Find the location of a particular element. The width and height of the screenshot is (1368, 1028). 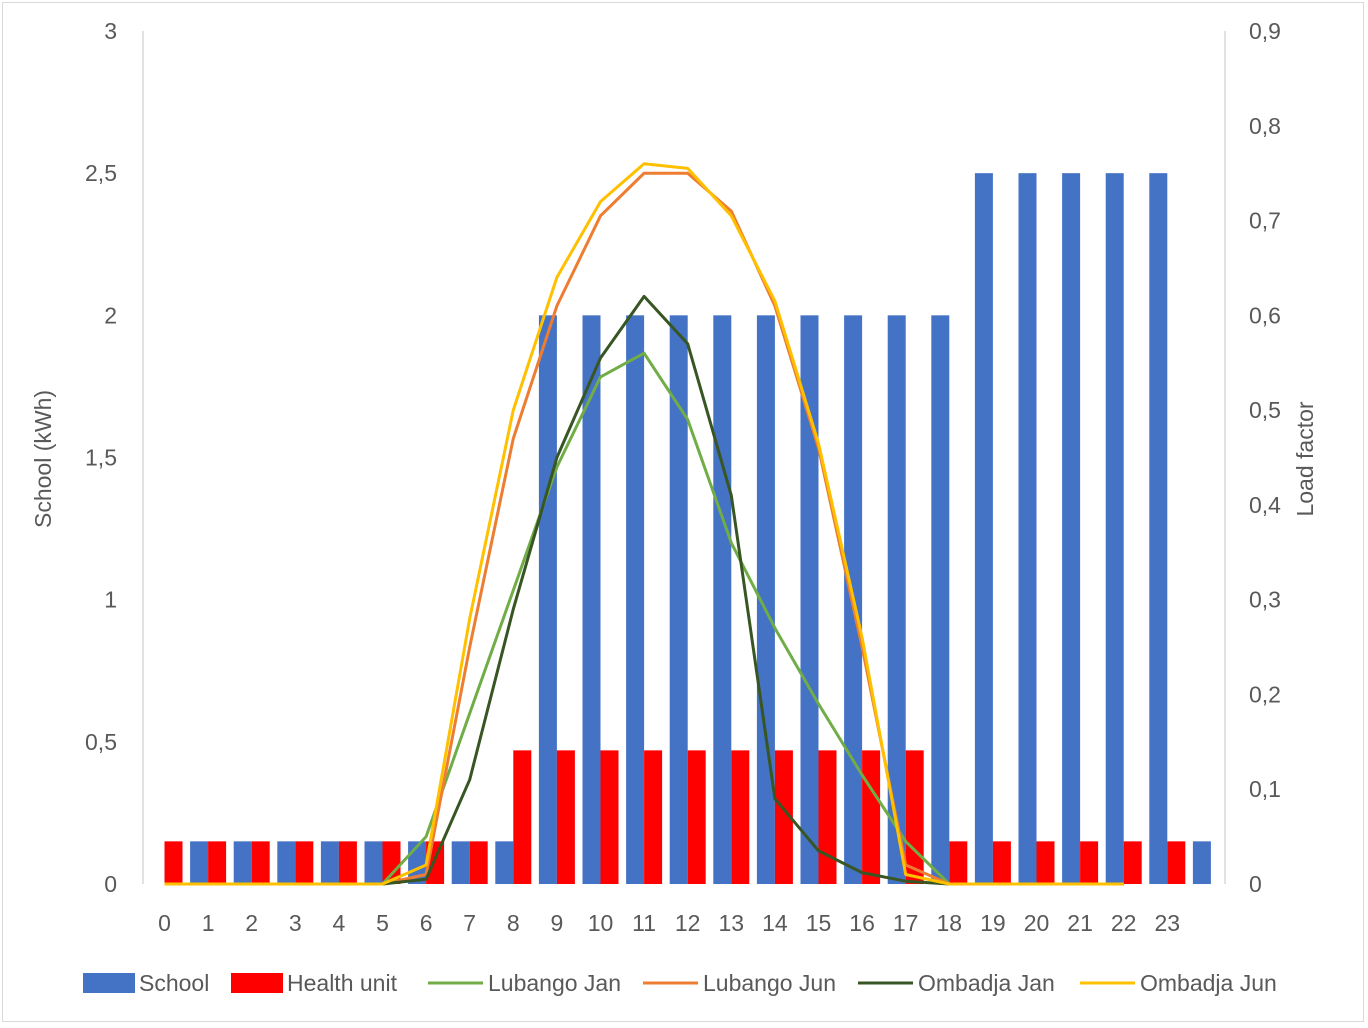

y2-axis-label: Load factor is located at coordinates (1305, 458).